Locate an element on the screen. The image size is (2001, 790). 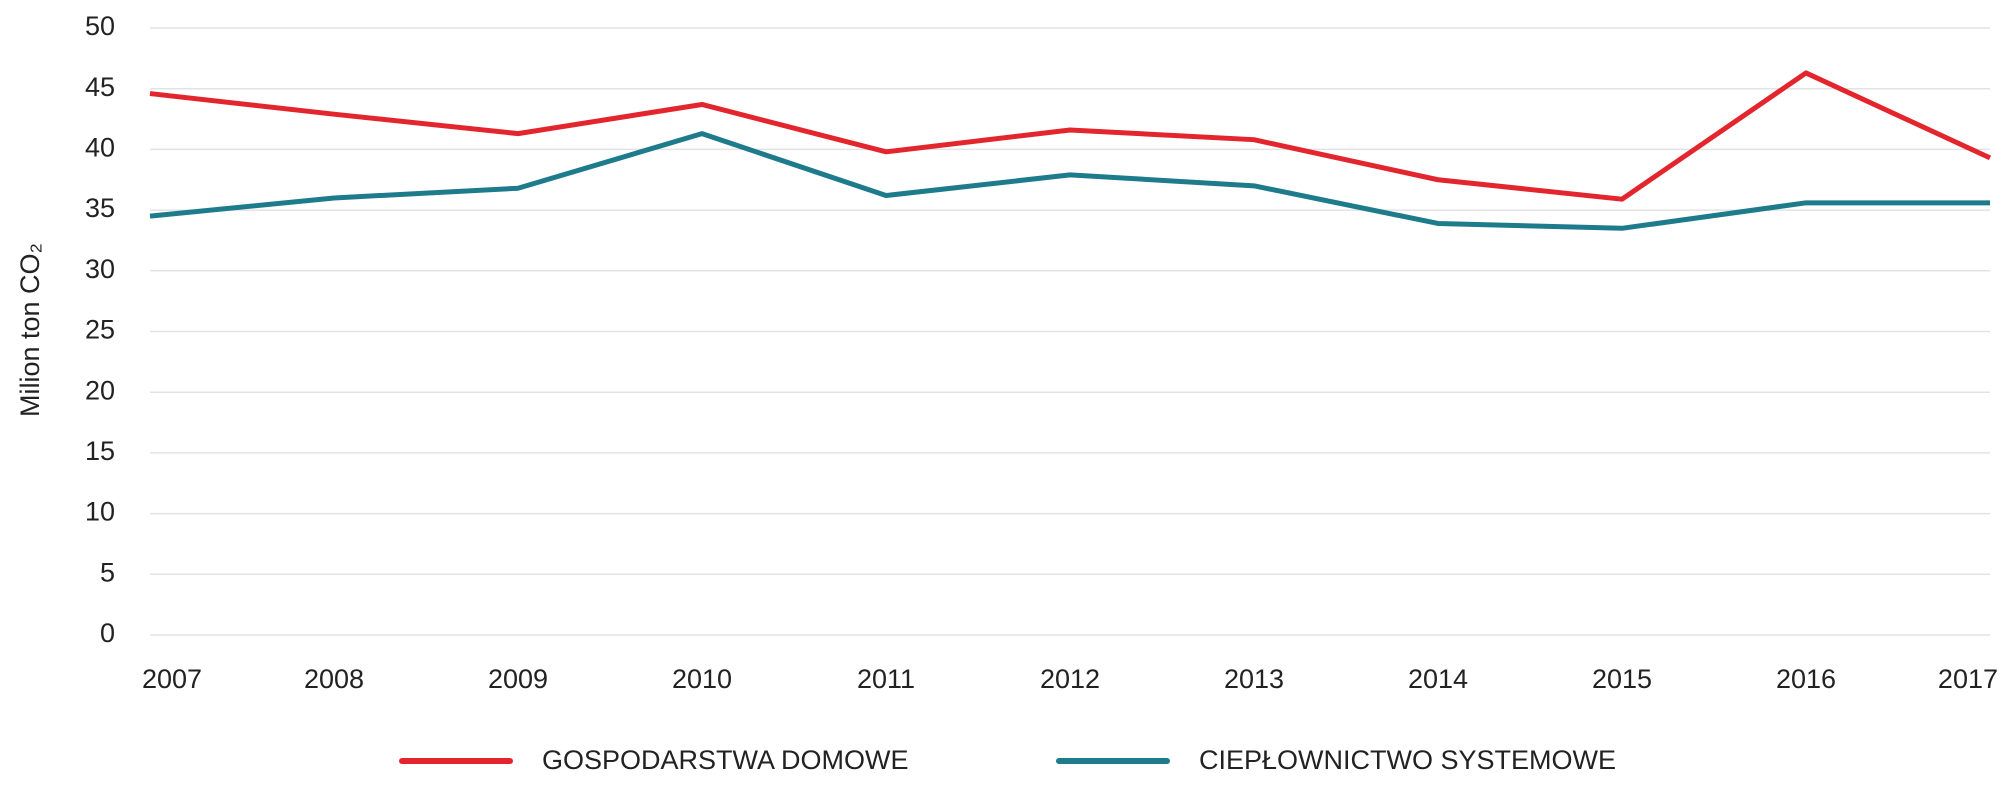
y-tick-label: 15 is located at coordinates (100, 451).